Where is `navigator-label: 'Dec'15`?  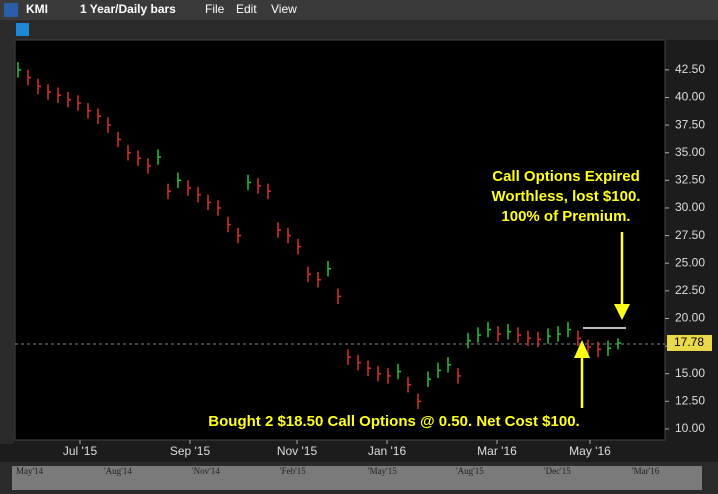 navigator-label: 'Dec'15 is located at coordinates (557, 471).